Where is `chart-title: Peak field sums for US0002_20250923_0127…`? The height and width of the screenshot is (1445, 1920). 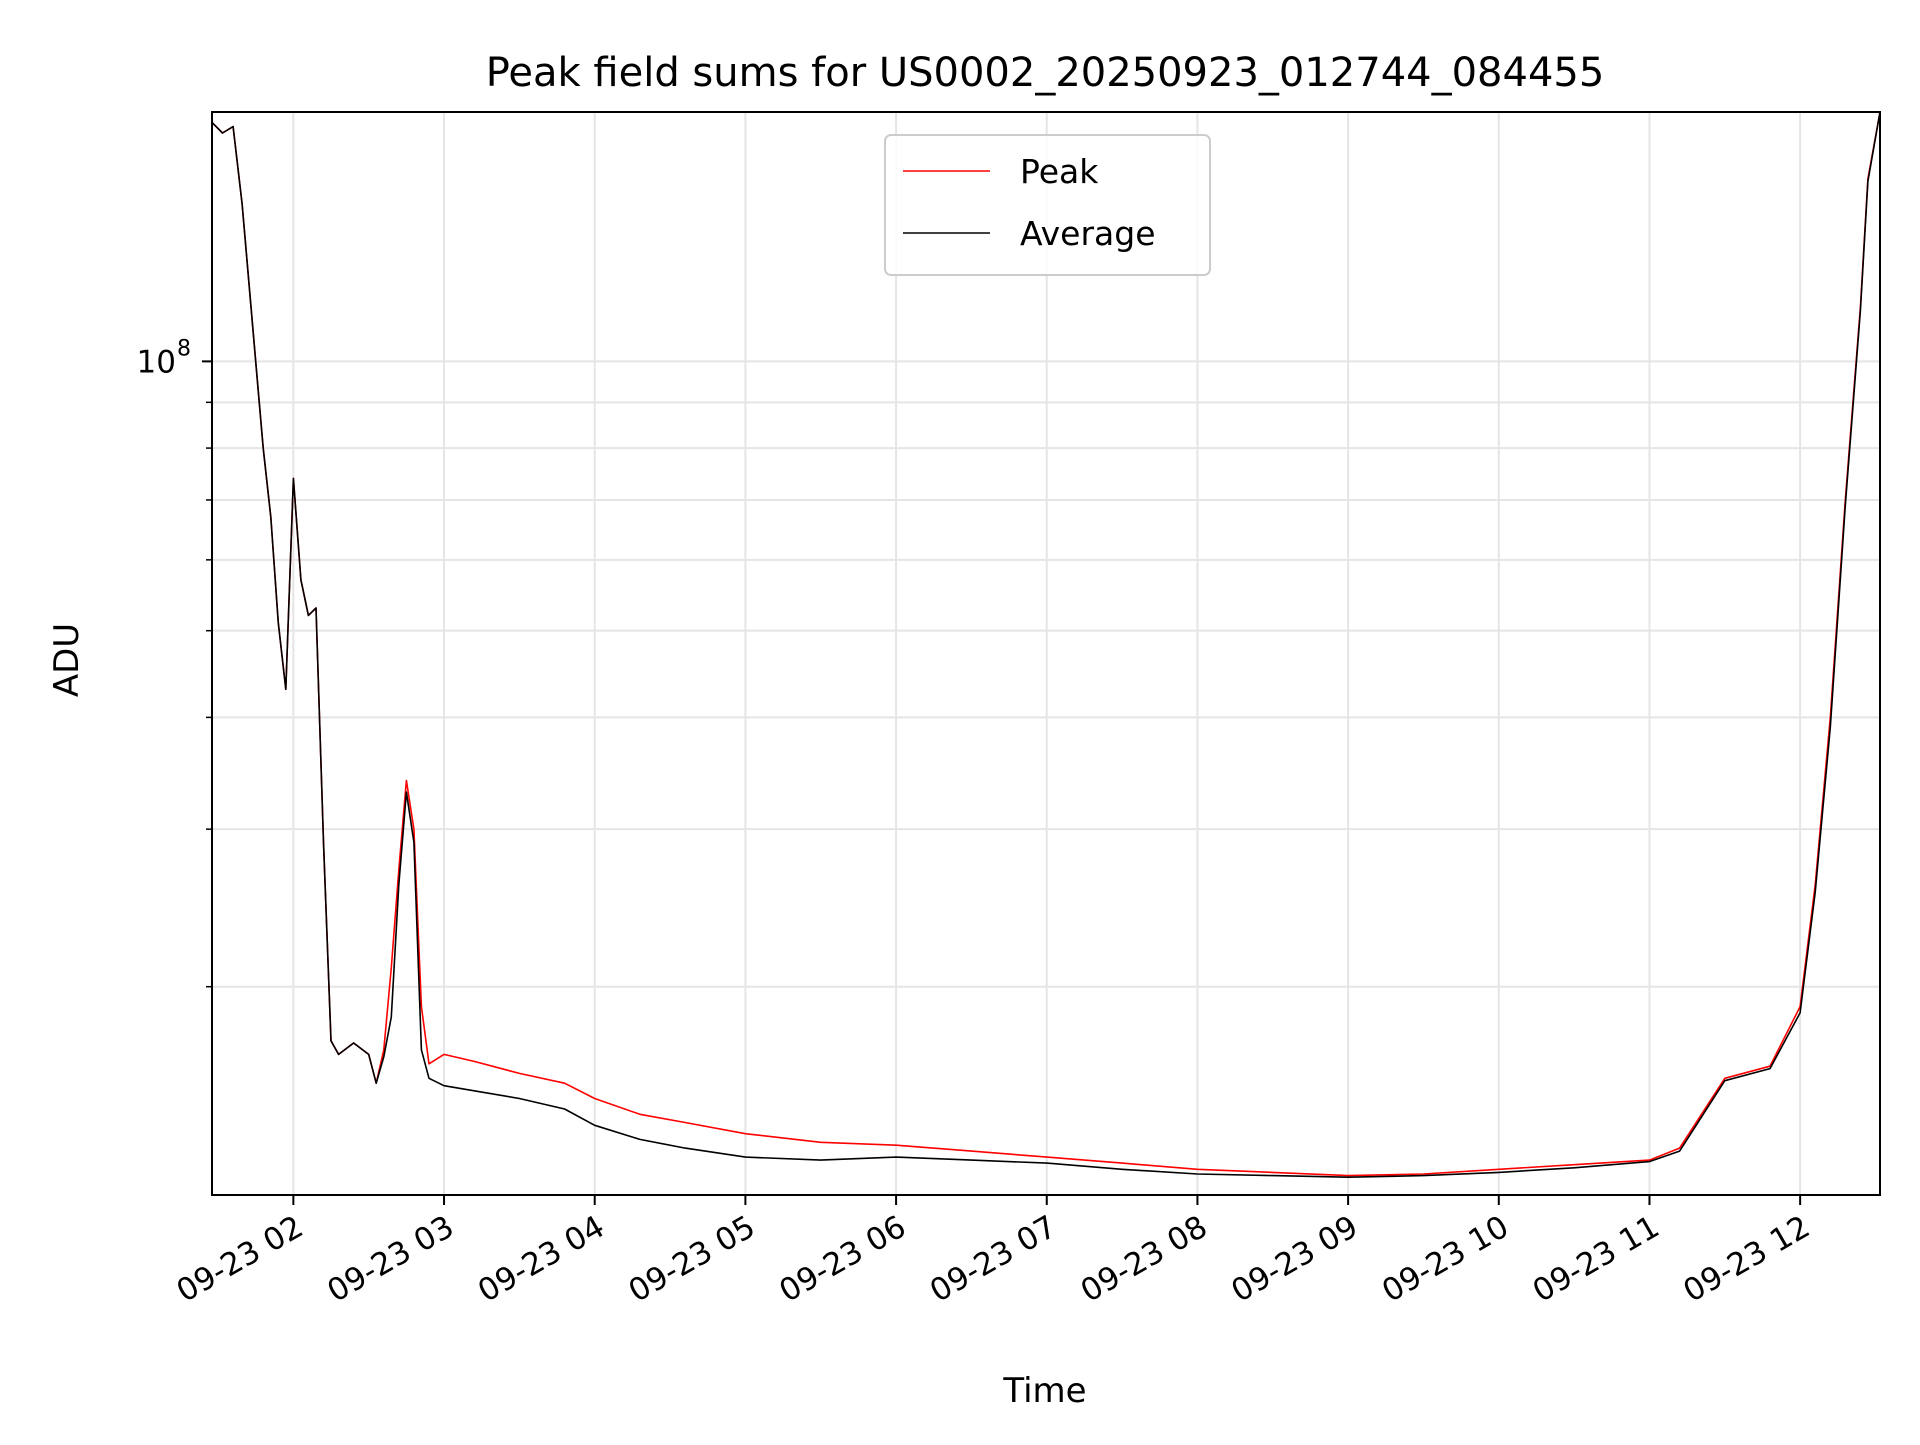 chart-title: Peak field sums for US0002_20250923_0127… is located at coordinates (1045, 73).